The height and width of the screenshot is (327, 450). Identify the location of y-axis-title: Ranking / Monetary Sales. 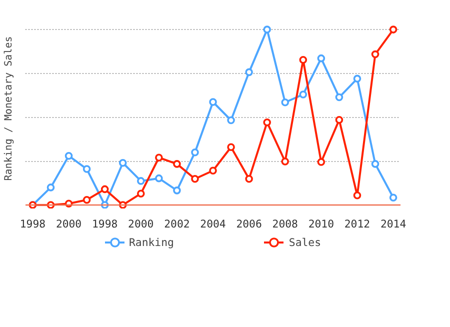
(9, 108).